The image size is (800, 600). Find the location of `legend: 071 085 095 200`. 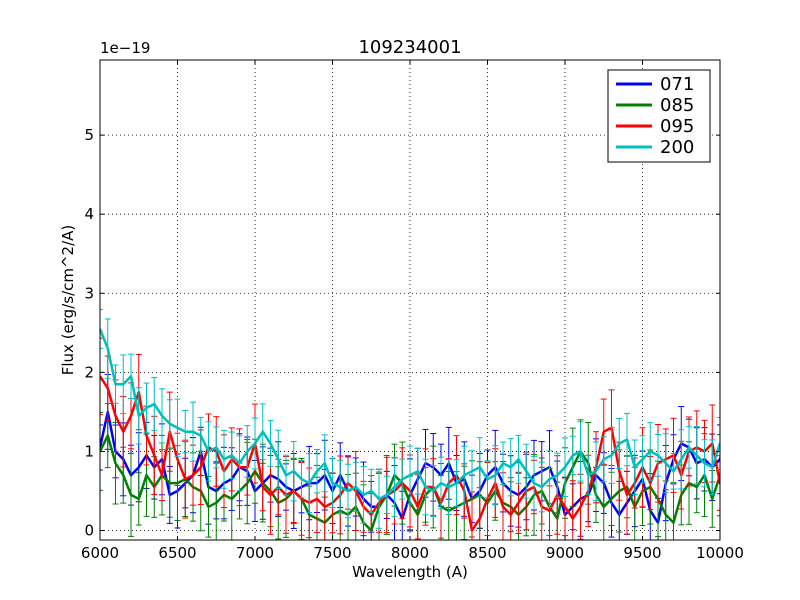

legend: 071 085 095 200 is located at coordinates (659, 116).